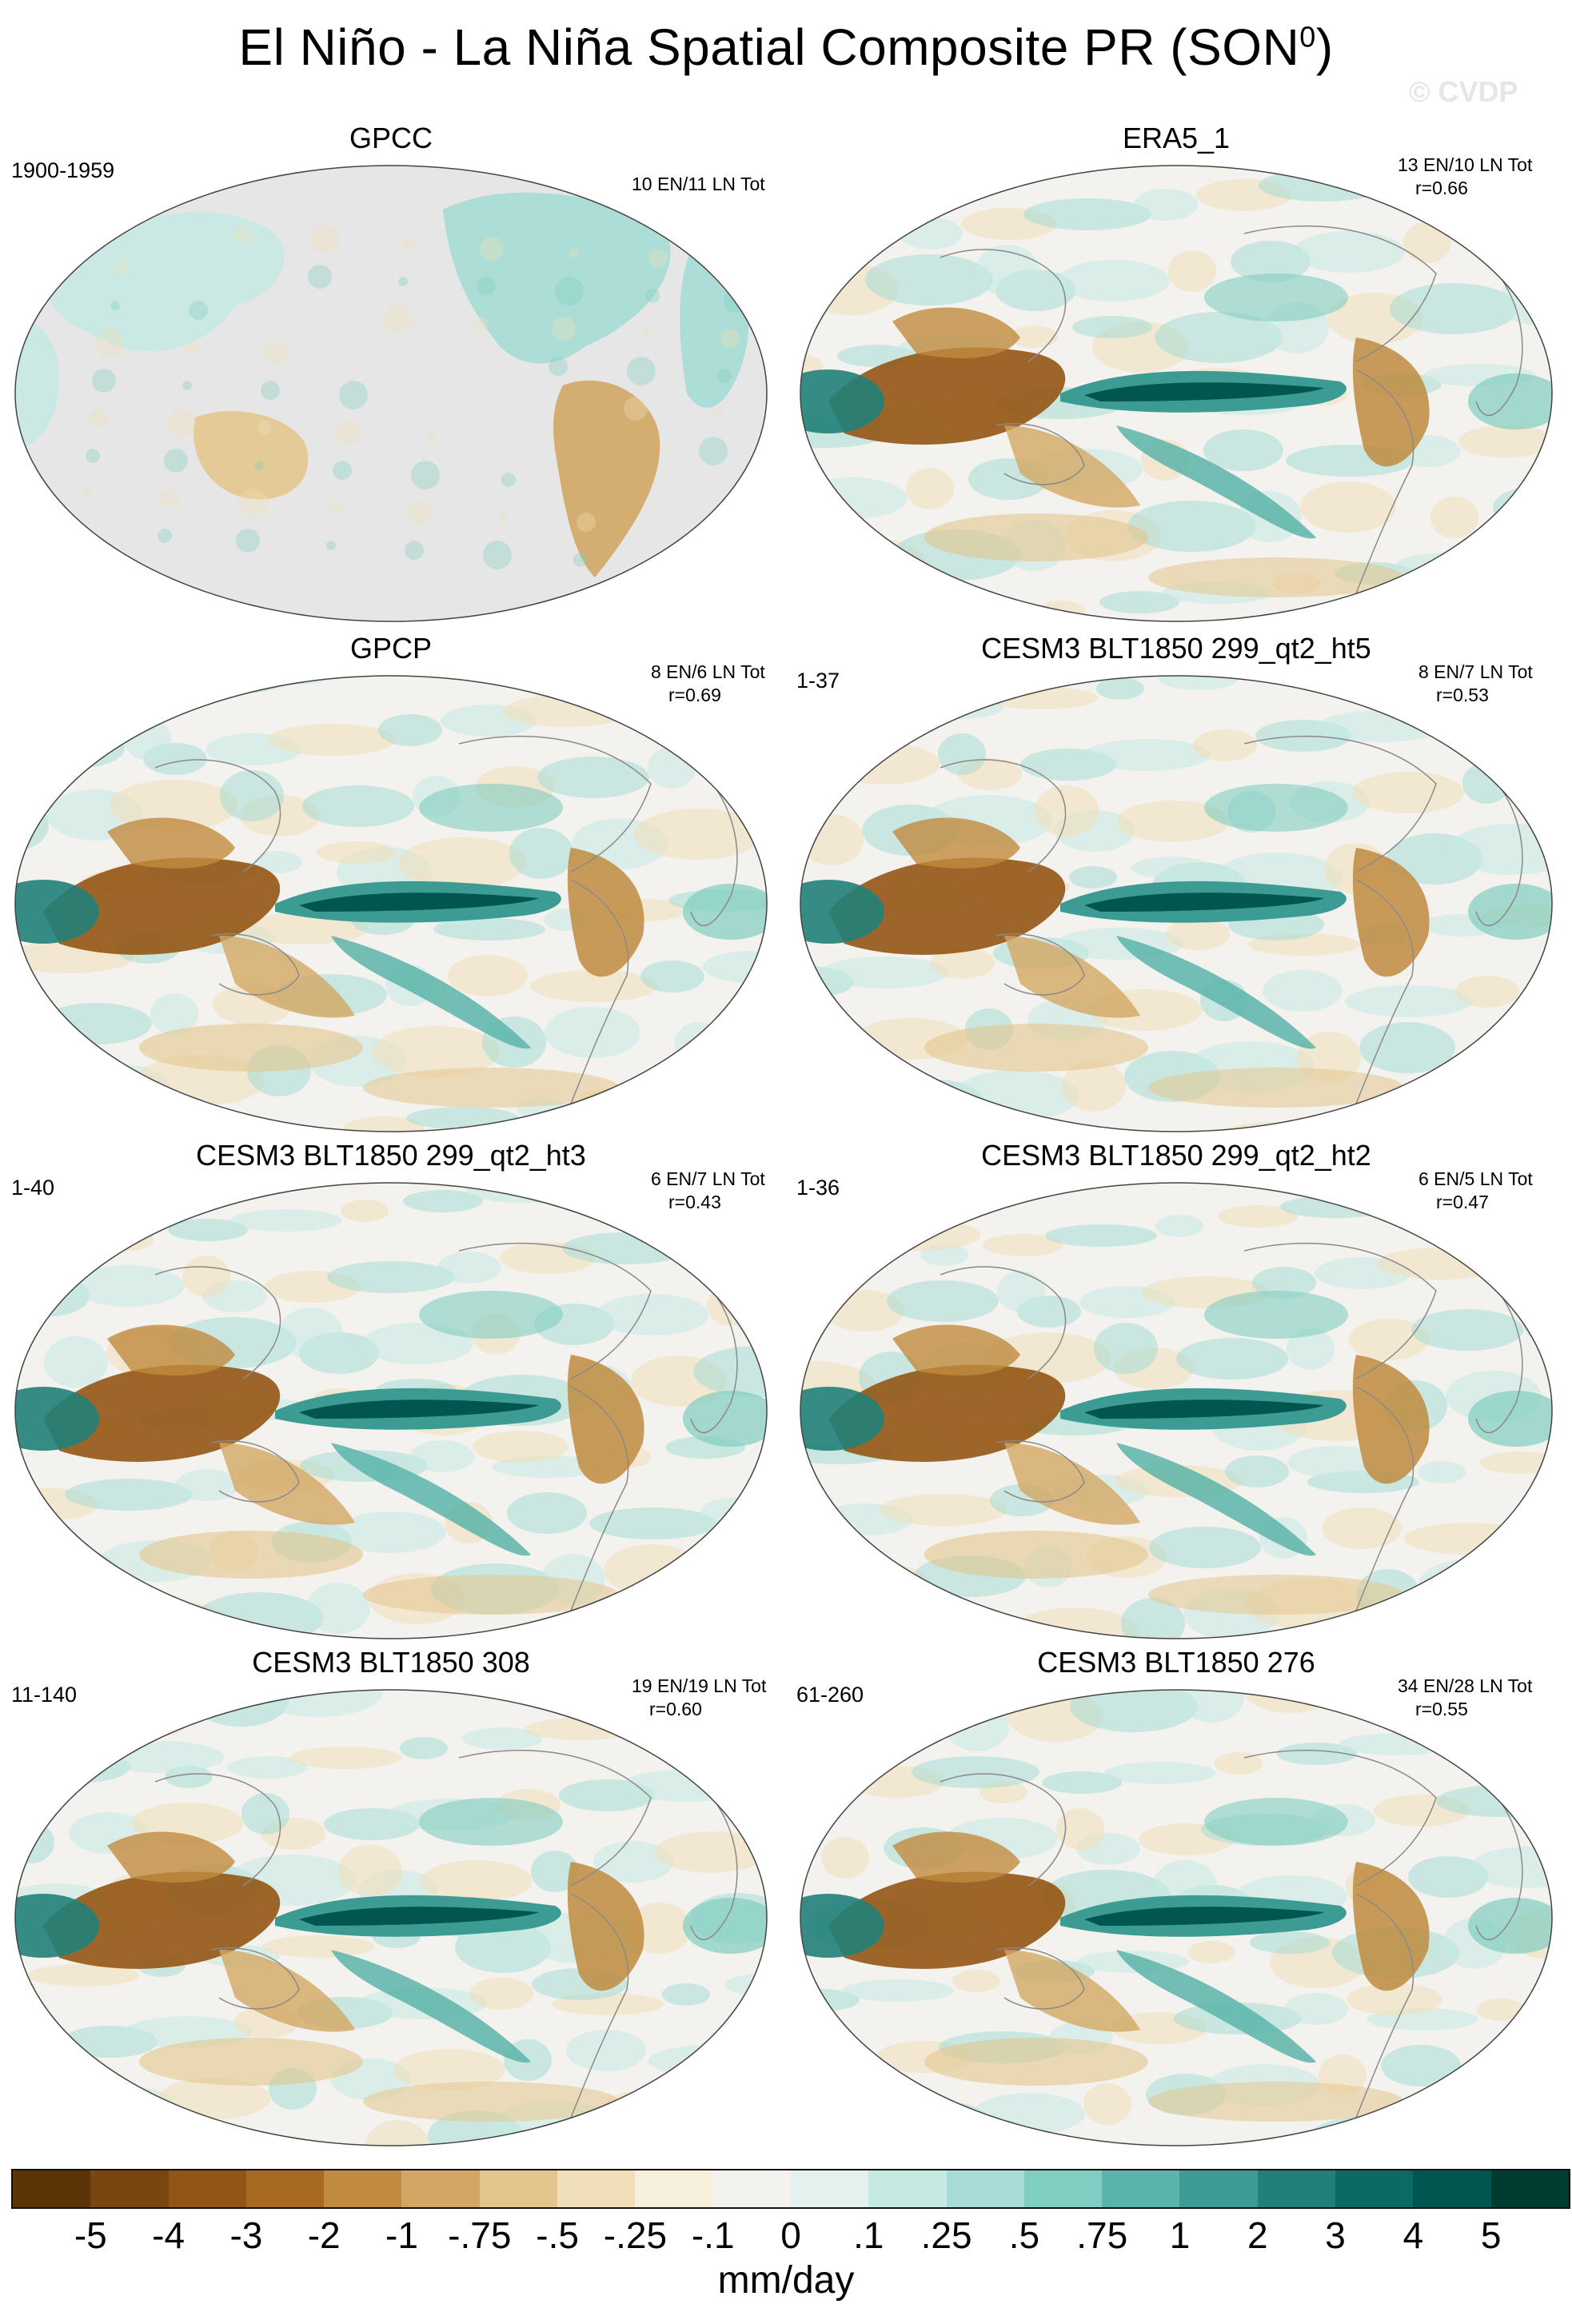 The image size is (1572, 2324). Describe the element at coordinates (1102, 2235) in the screenshot. I see `colorbar-tick-label: .75` at that location.